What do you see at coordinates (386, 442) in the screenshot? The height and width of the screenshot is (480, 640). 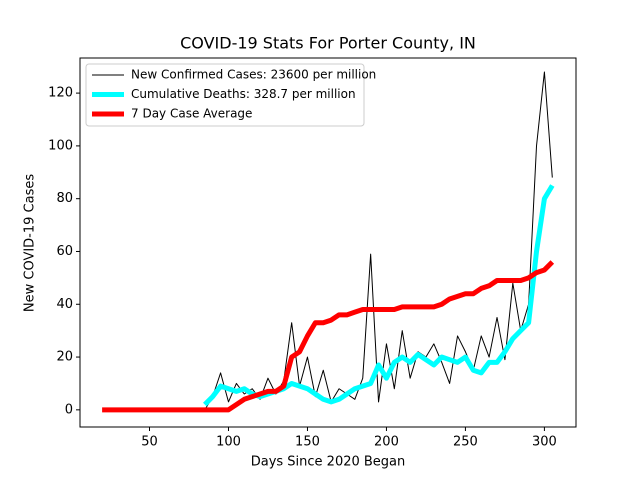 I see `x-tick-label: 200` at bounding box center [386, 442].